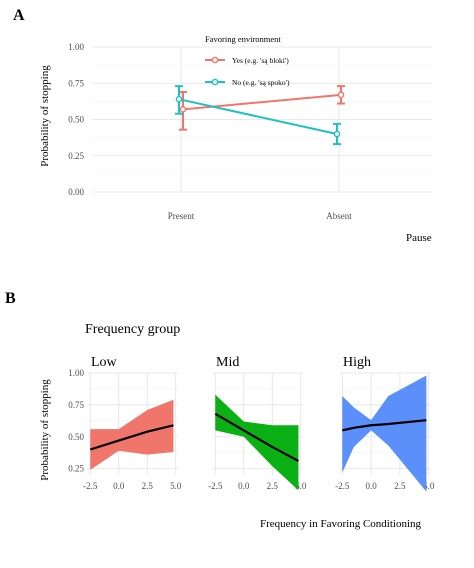 The height and width of the screenshot is (568, 474). Describe the element at coordinates (132, 329) in the screenshot. I see `frequency-group-title: Frequency group` at that location.